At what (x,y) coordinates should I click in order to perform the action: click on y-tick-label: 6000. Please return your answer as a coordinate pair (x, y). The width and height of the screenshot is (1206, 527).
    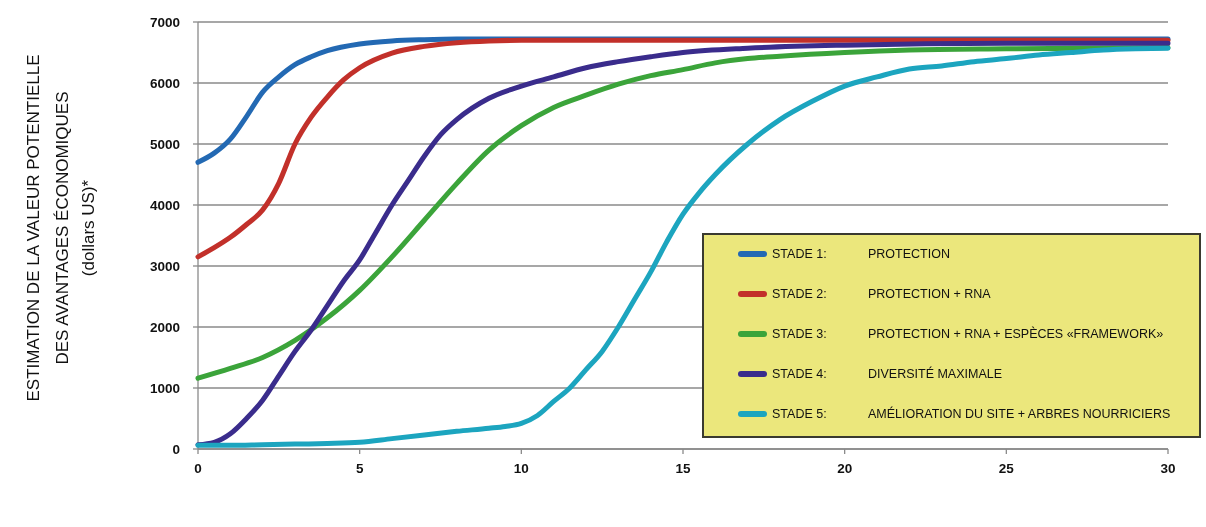
    Looking at the image, I should click on (164, 83).